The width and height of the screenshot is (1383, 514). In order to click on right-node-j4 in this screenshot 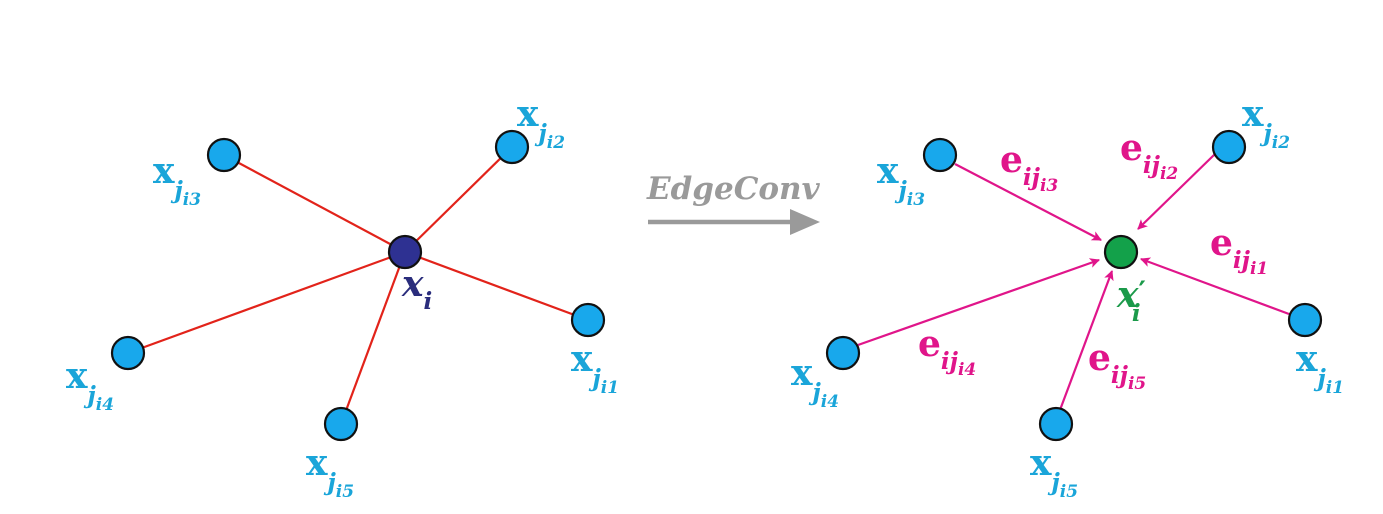, I will do `click(843, 353)`.